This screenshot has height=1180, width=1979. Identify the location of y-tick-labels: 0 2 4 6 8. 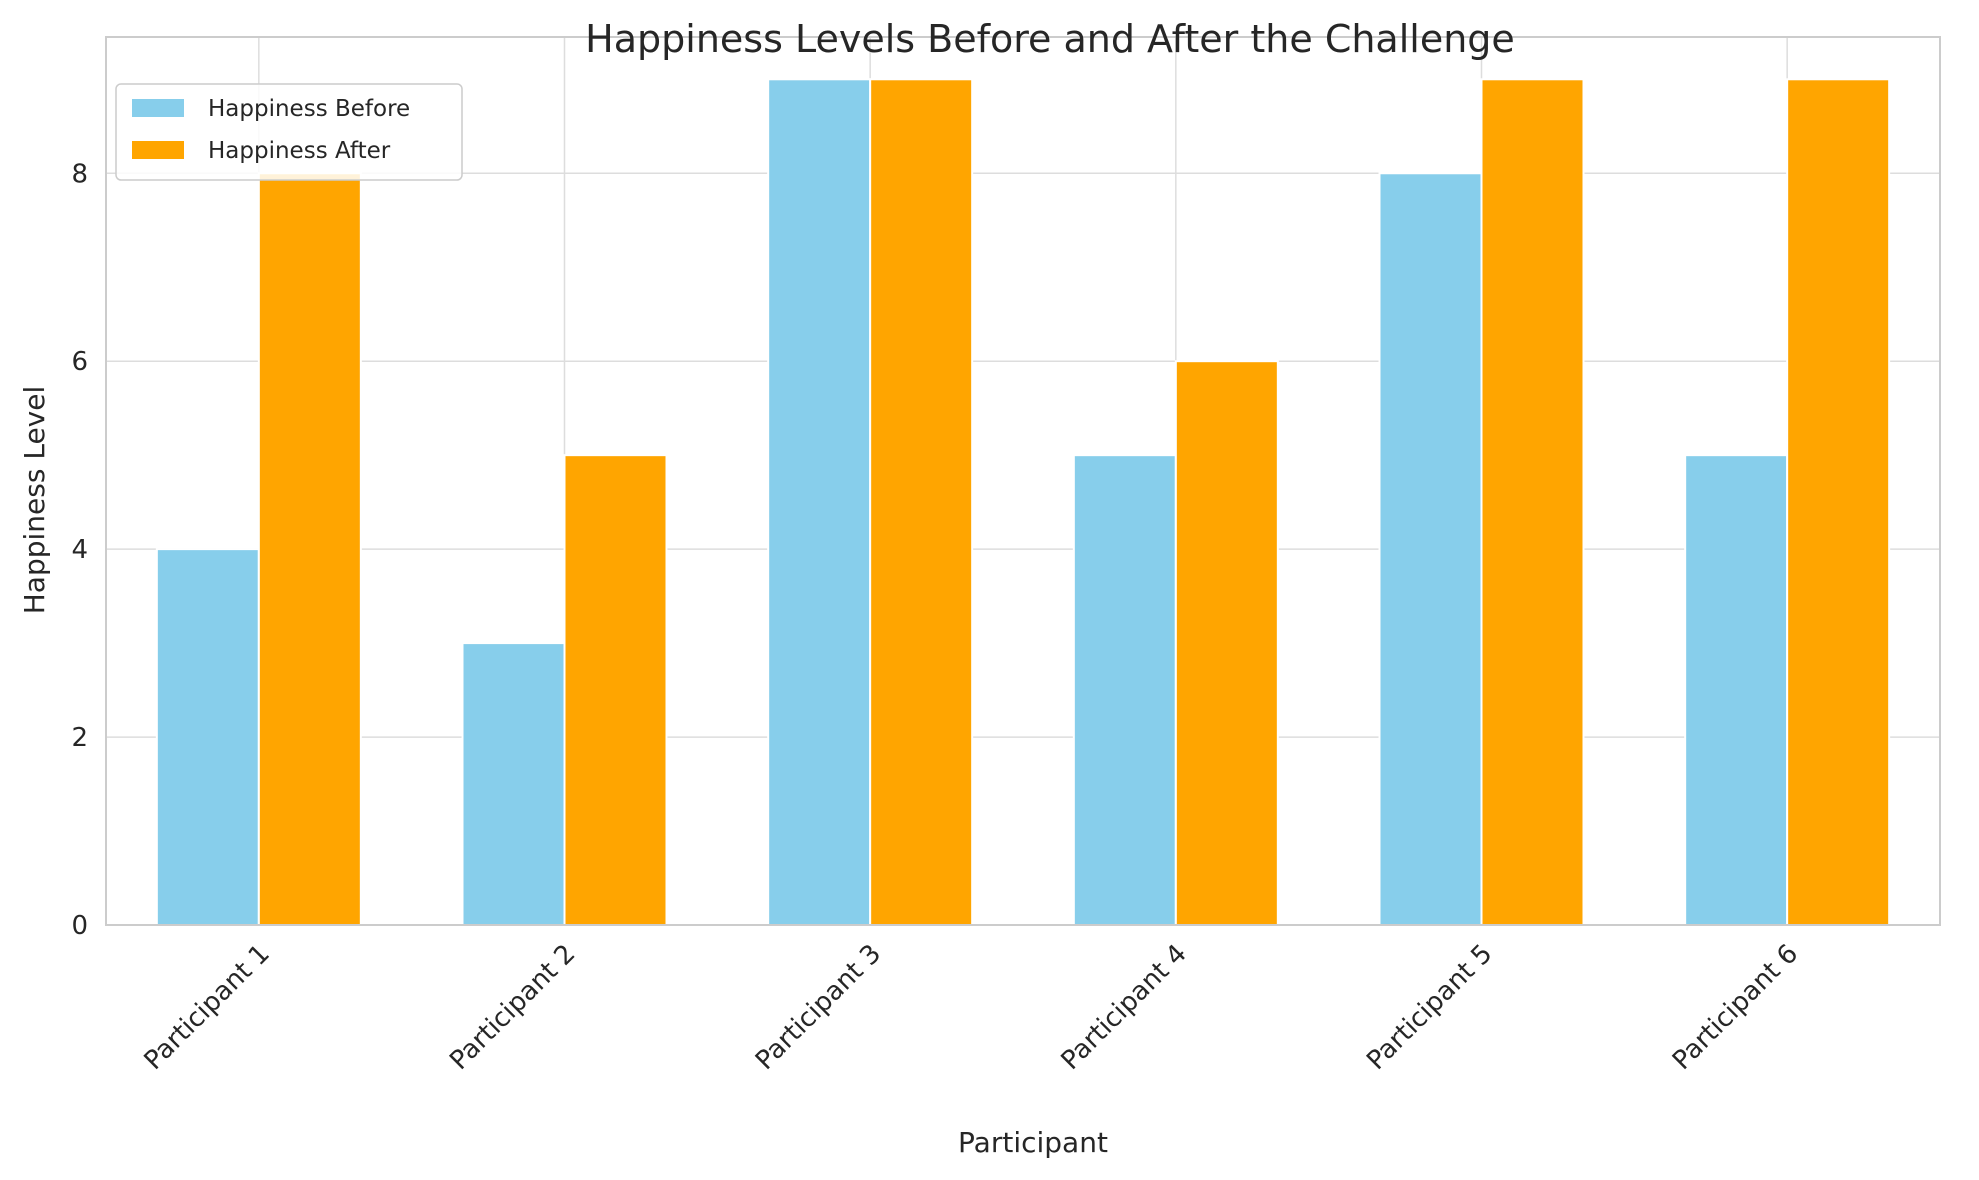
(79, 550).